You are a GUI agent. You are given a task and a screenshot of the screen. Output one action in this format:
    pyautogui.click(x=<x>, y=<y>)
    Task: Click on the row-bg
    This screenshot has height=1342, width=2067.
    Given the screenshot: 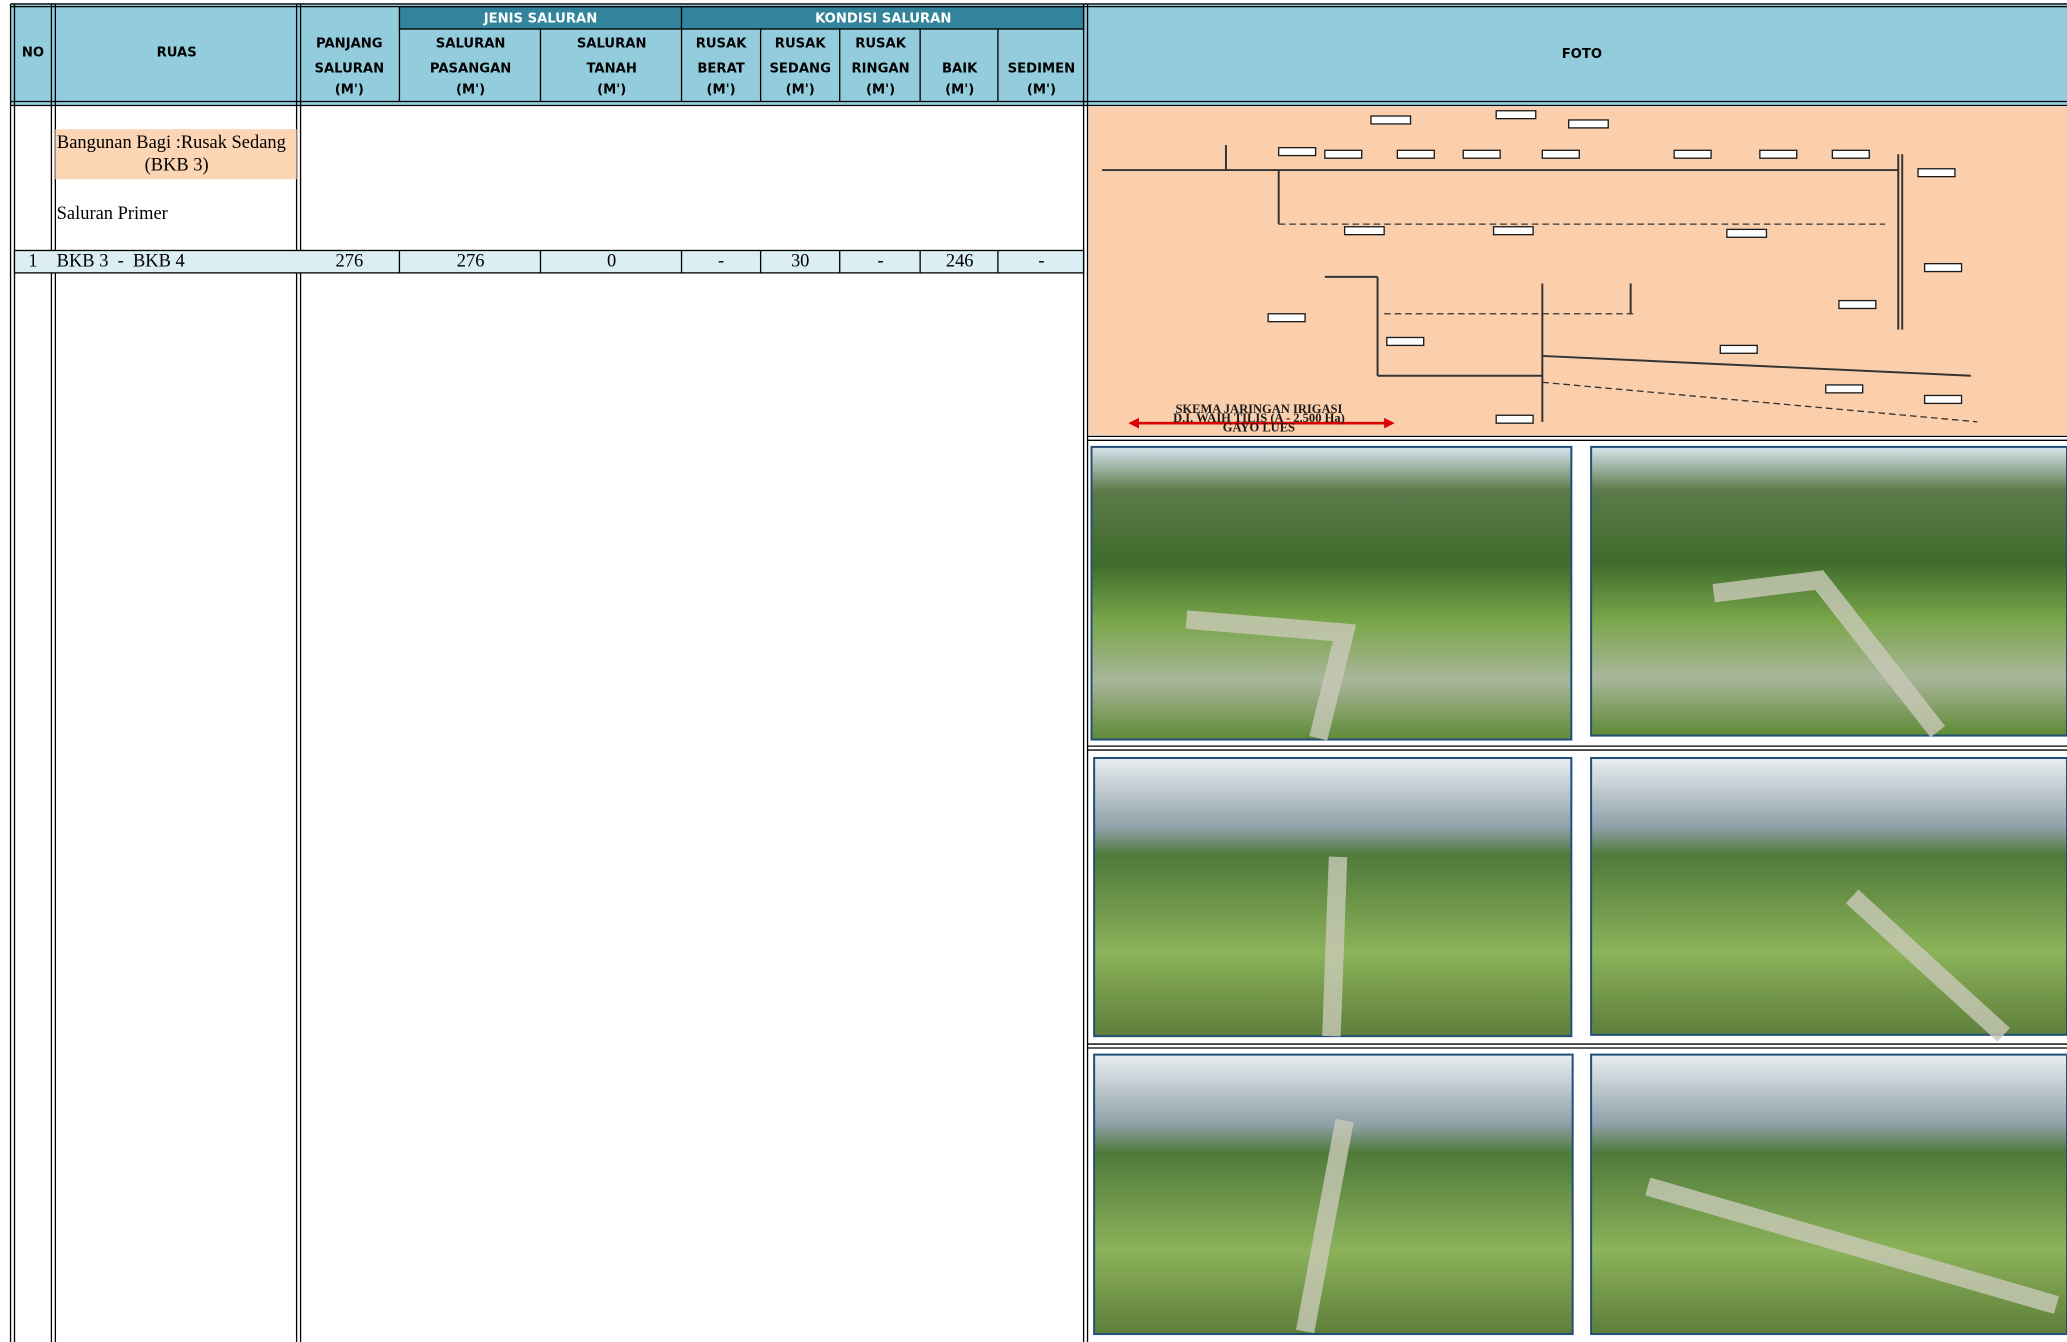 What is the action you would take?
    pyautogui.click(x=549, y=261)
    